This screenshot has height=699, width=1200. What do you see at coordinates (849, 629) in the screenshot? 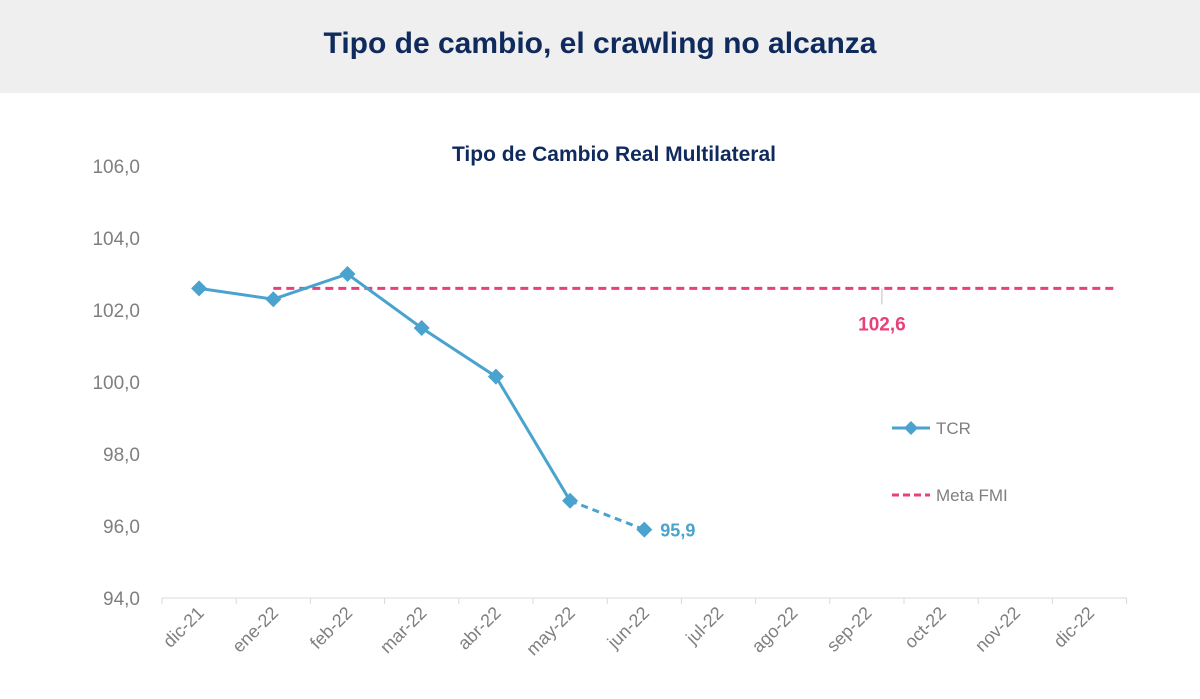
I see `x-tick-label: sep-22` at bounding box center [849, 629].